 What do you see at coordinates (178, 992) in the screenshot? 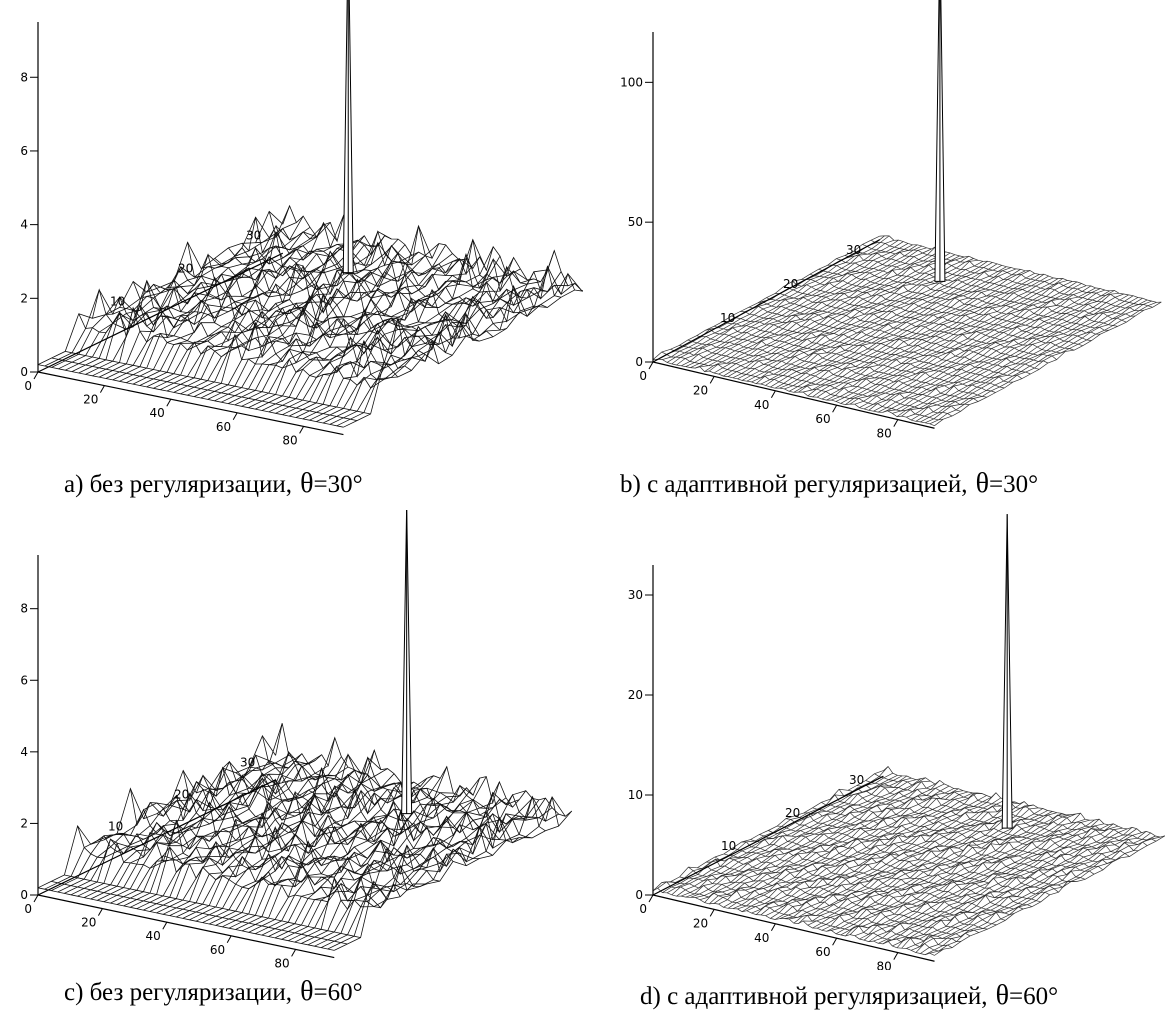
I see `caption-c-text: c) без регуляризации,` at bounding box center [178, 992].